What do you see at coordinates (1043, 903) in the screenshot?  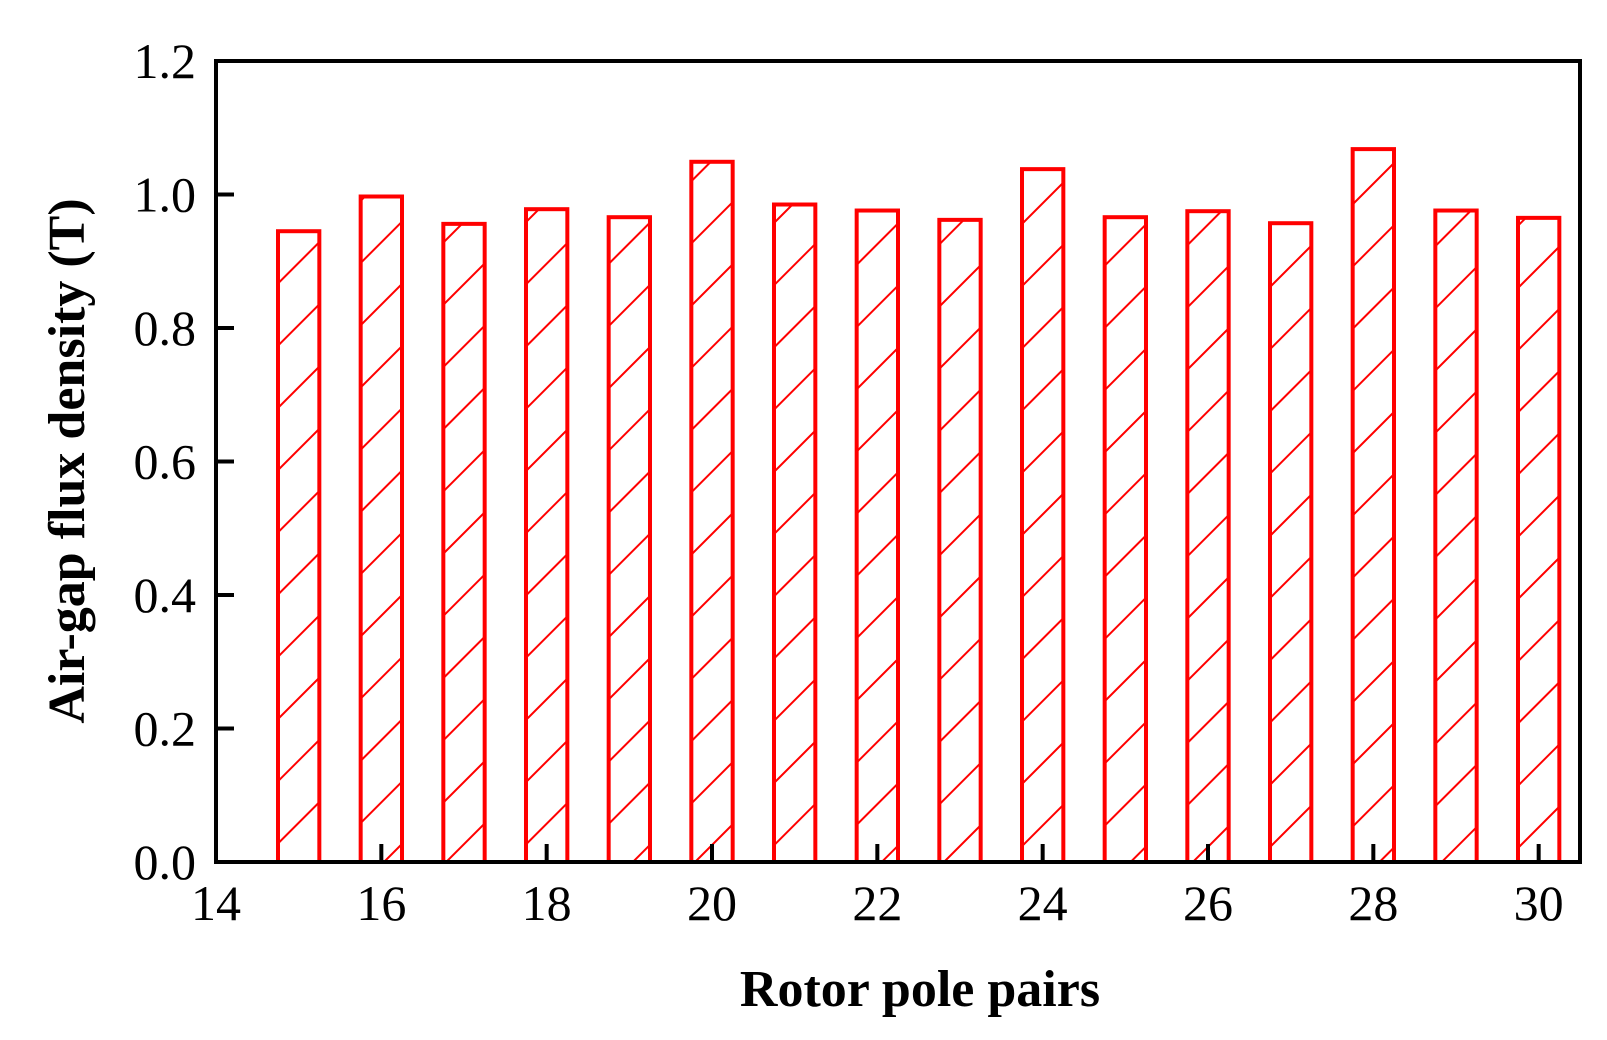 I see `x-tick-label: 24` at bounding box center [1043, 903].